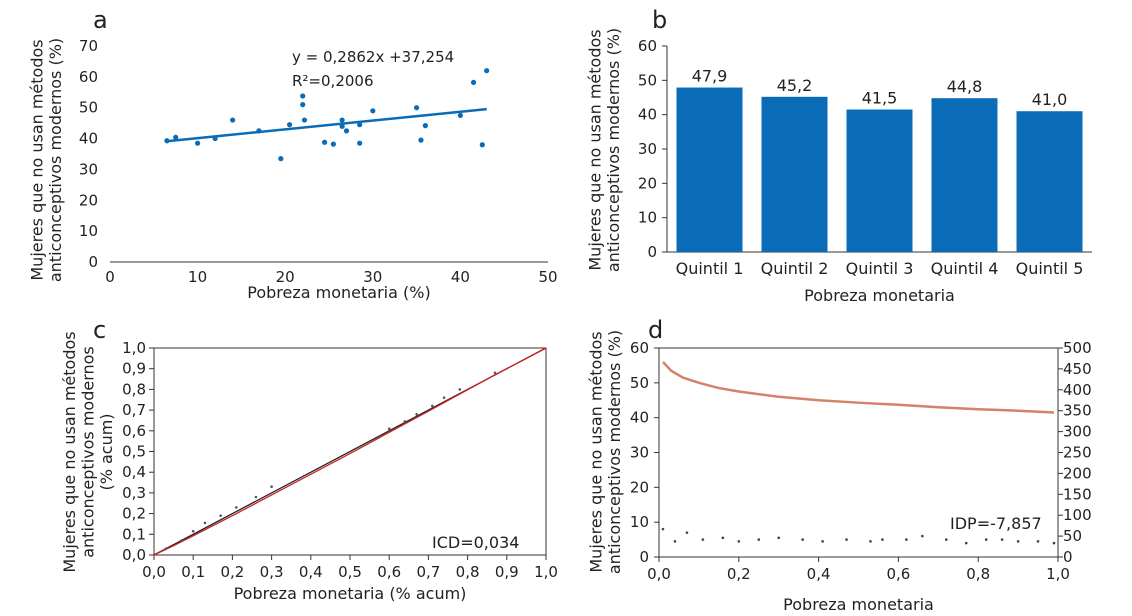 This screenshot has height=616, width=1132. What do you see at coordinates (134, 514) in the screenshot?
I see `c-y-tick-label: 0,2` at bounding box center [134, 514].